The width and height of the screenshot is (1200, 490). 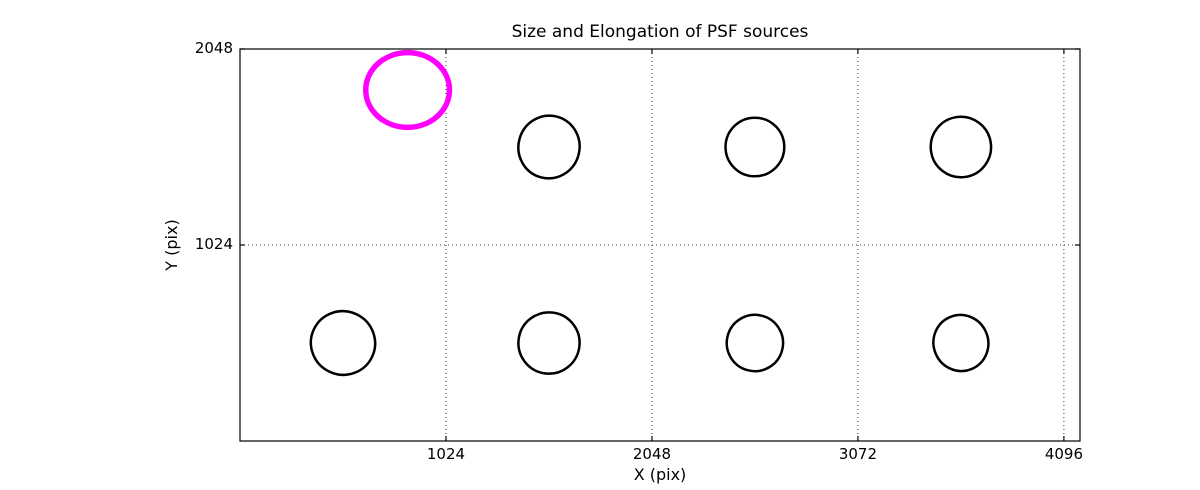 I want to click on y-axis-label: Y (pix), so click(x=171, y=245).